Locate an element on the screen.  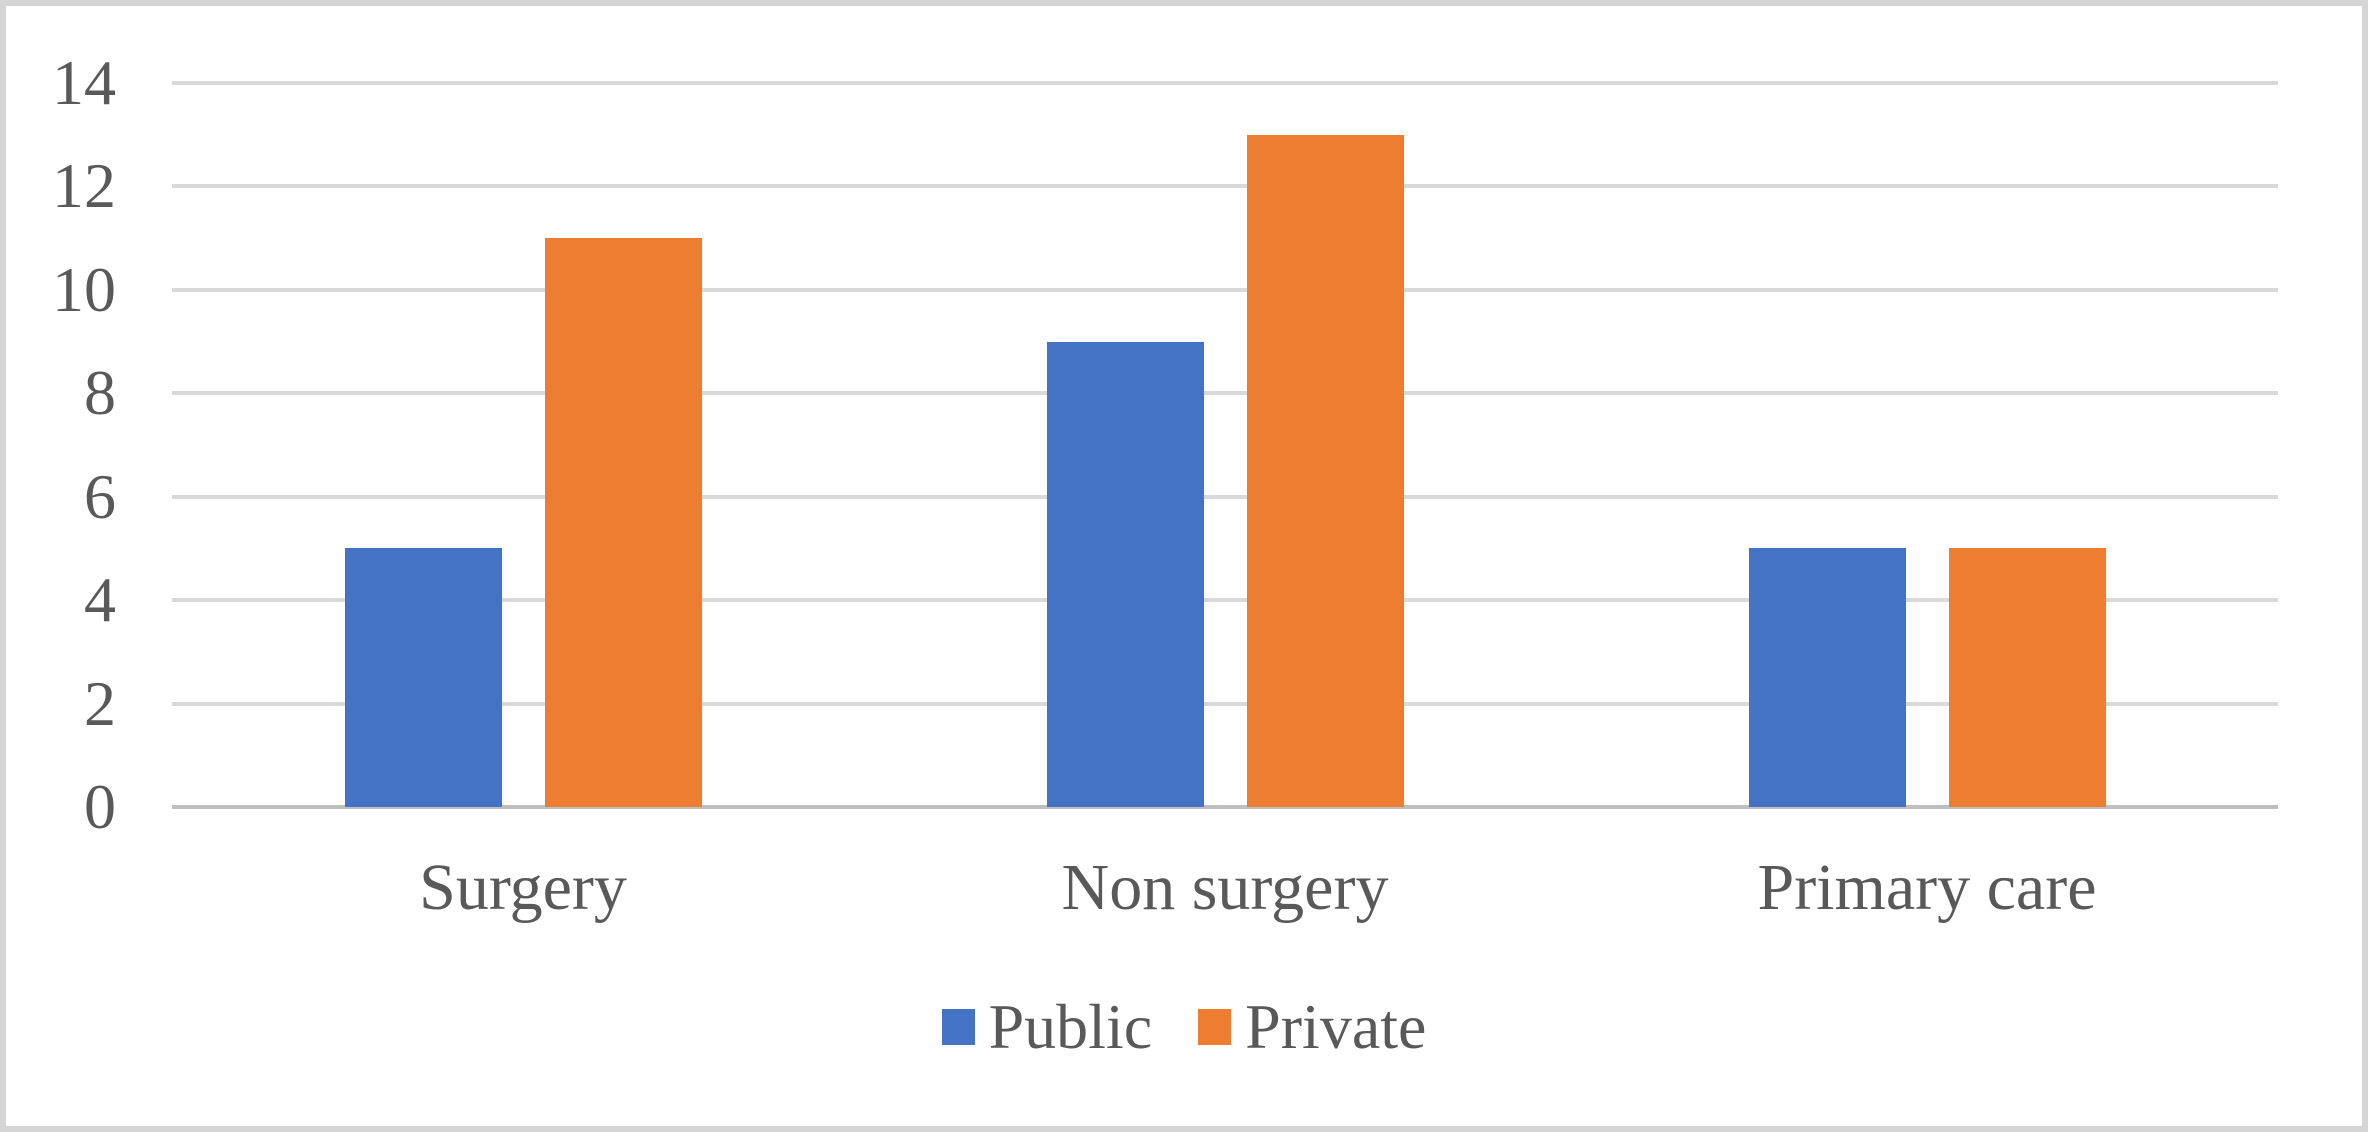
bar-private-primary-care is located at coordinates (2027, 677).